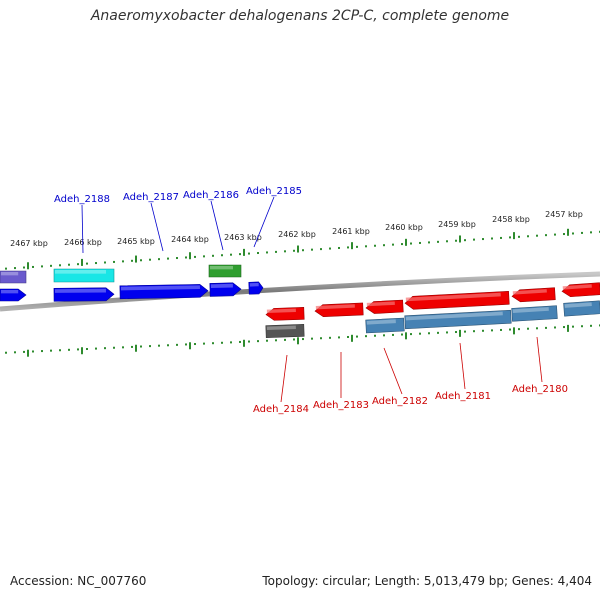 The image size is (600, 600). Describe the element at coordinates (29, 243) in the screenshot. I see `scale-label: 2467 kbp` at that location.